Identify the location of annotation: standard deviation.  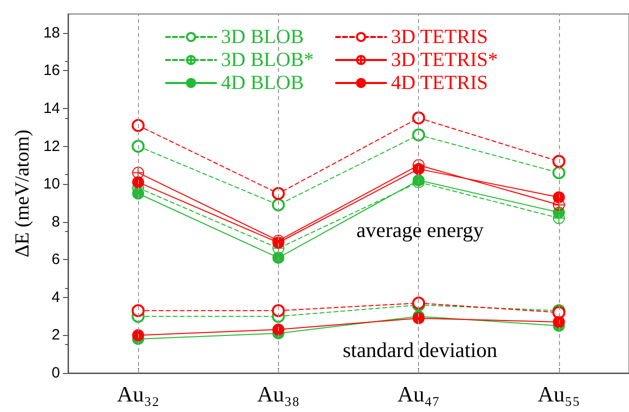
(420, 350).